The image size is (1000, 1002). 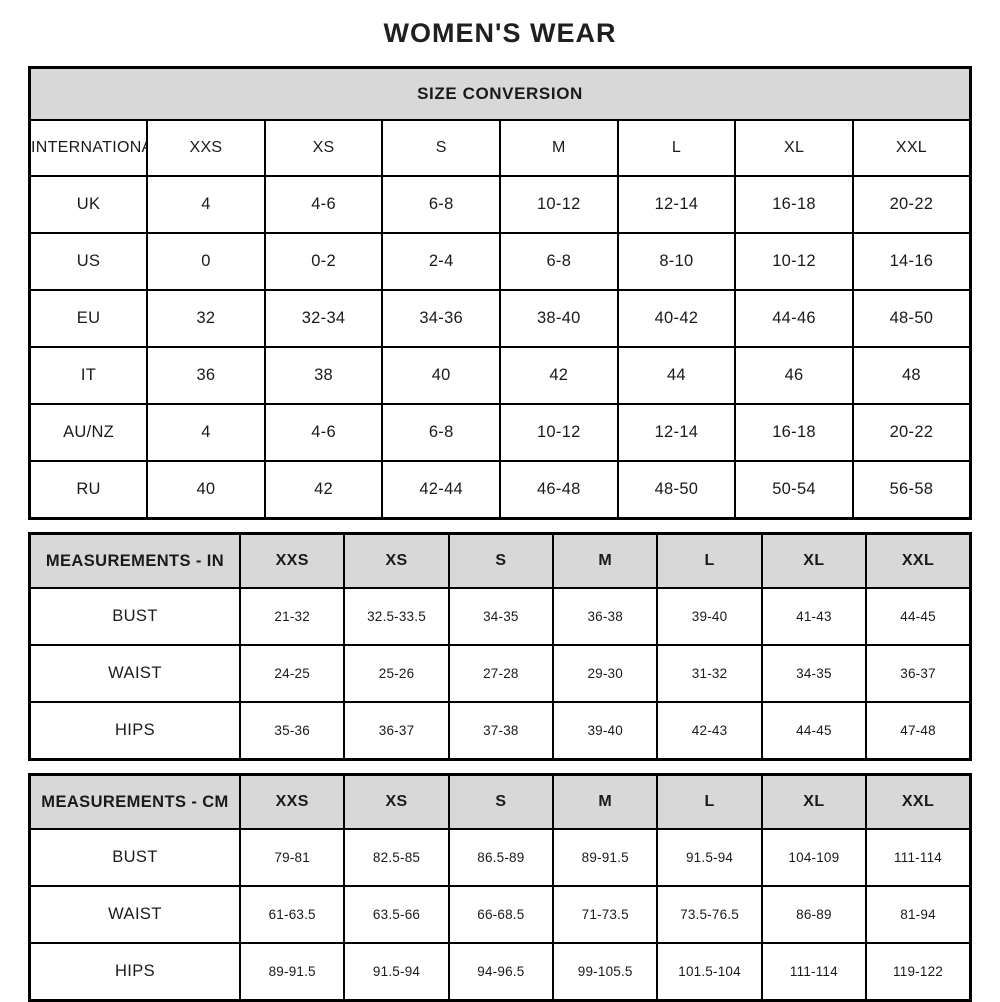 I want to click on value-cell: 32, so click(x=206, y=318).